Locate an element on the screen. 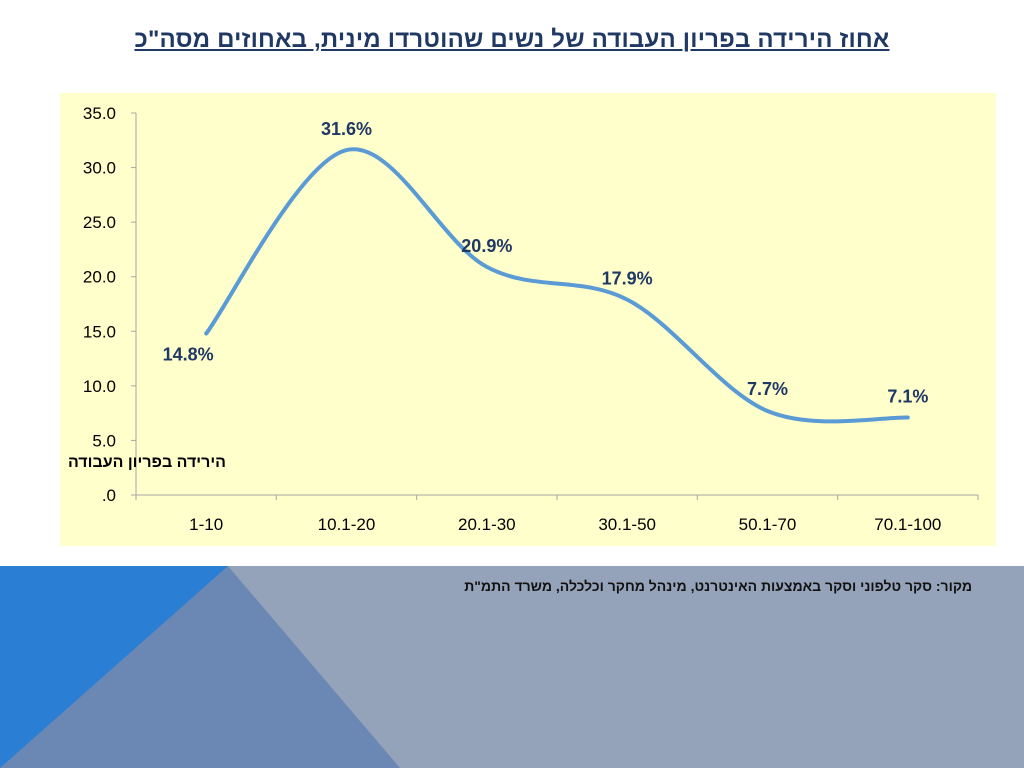 Image resolution: width=1024 pixels, height=768 pixels. x-tick-label: 30.1-50 is located at coordinates (627, 524).